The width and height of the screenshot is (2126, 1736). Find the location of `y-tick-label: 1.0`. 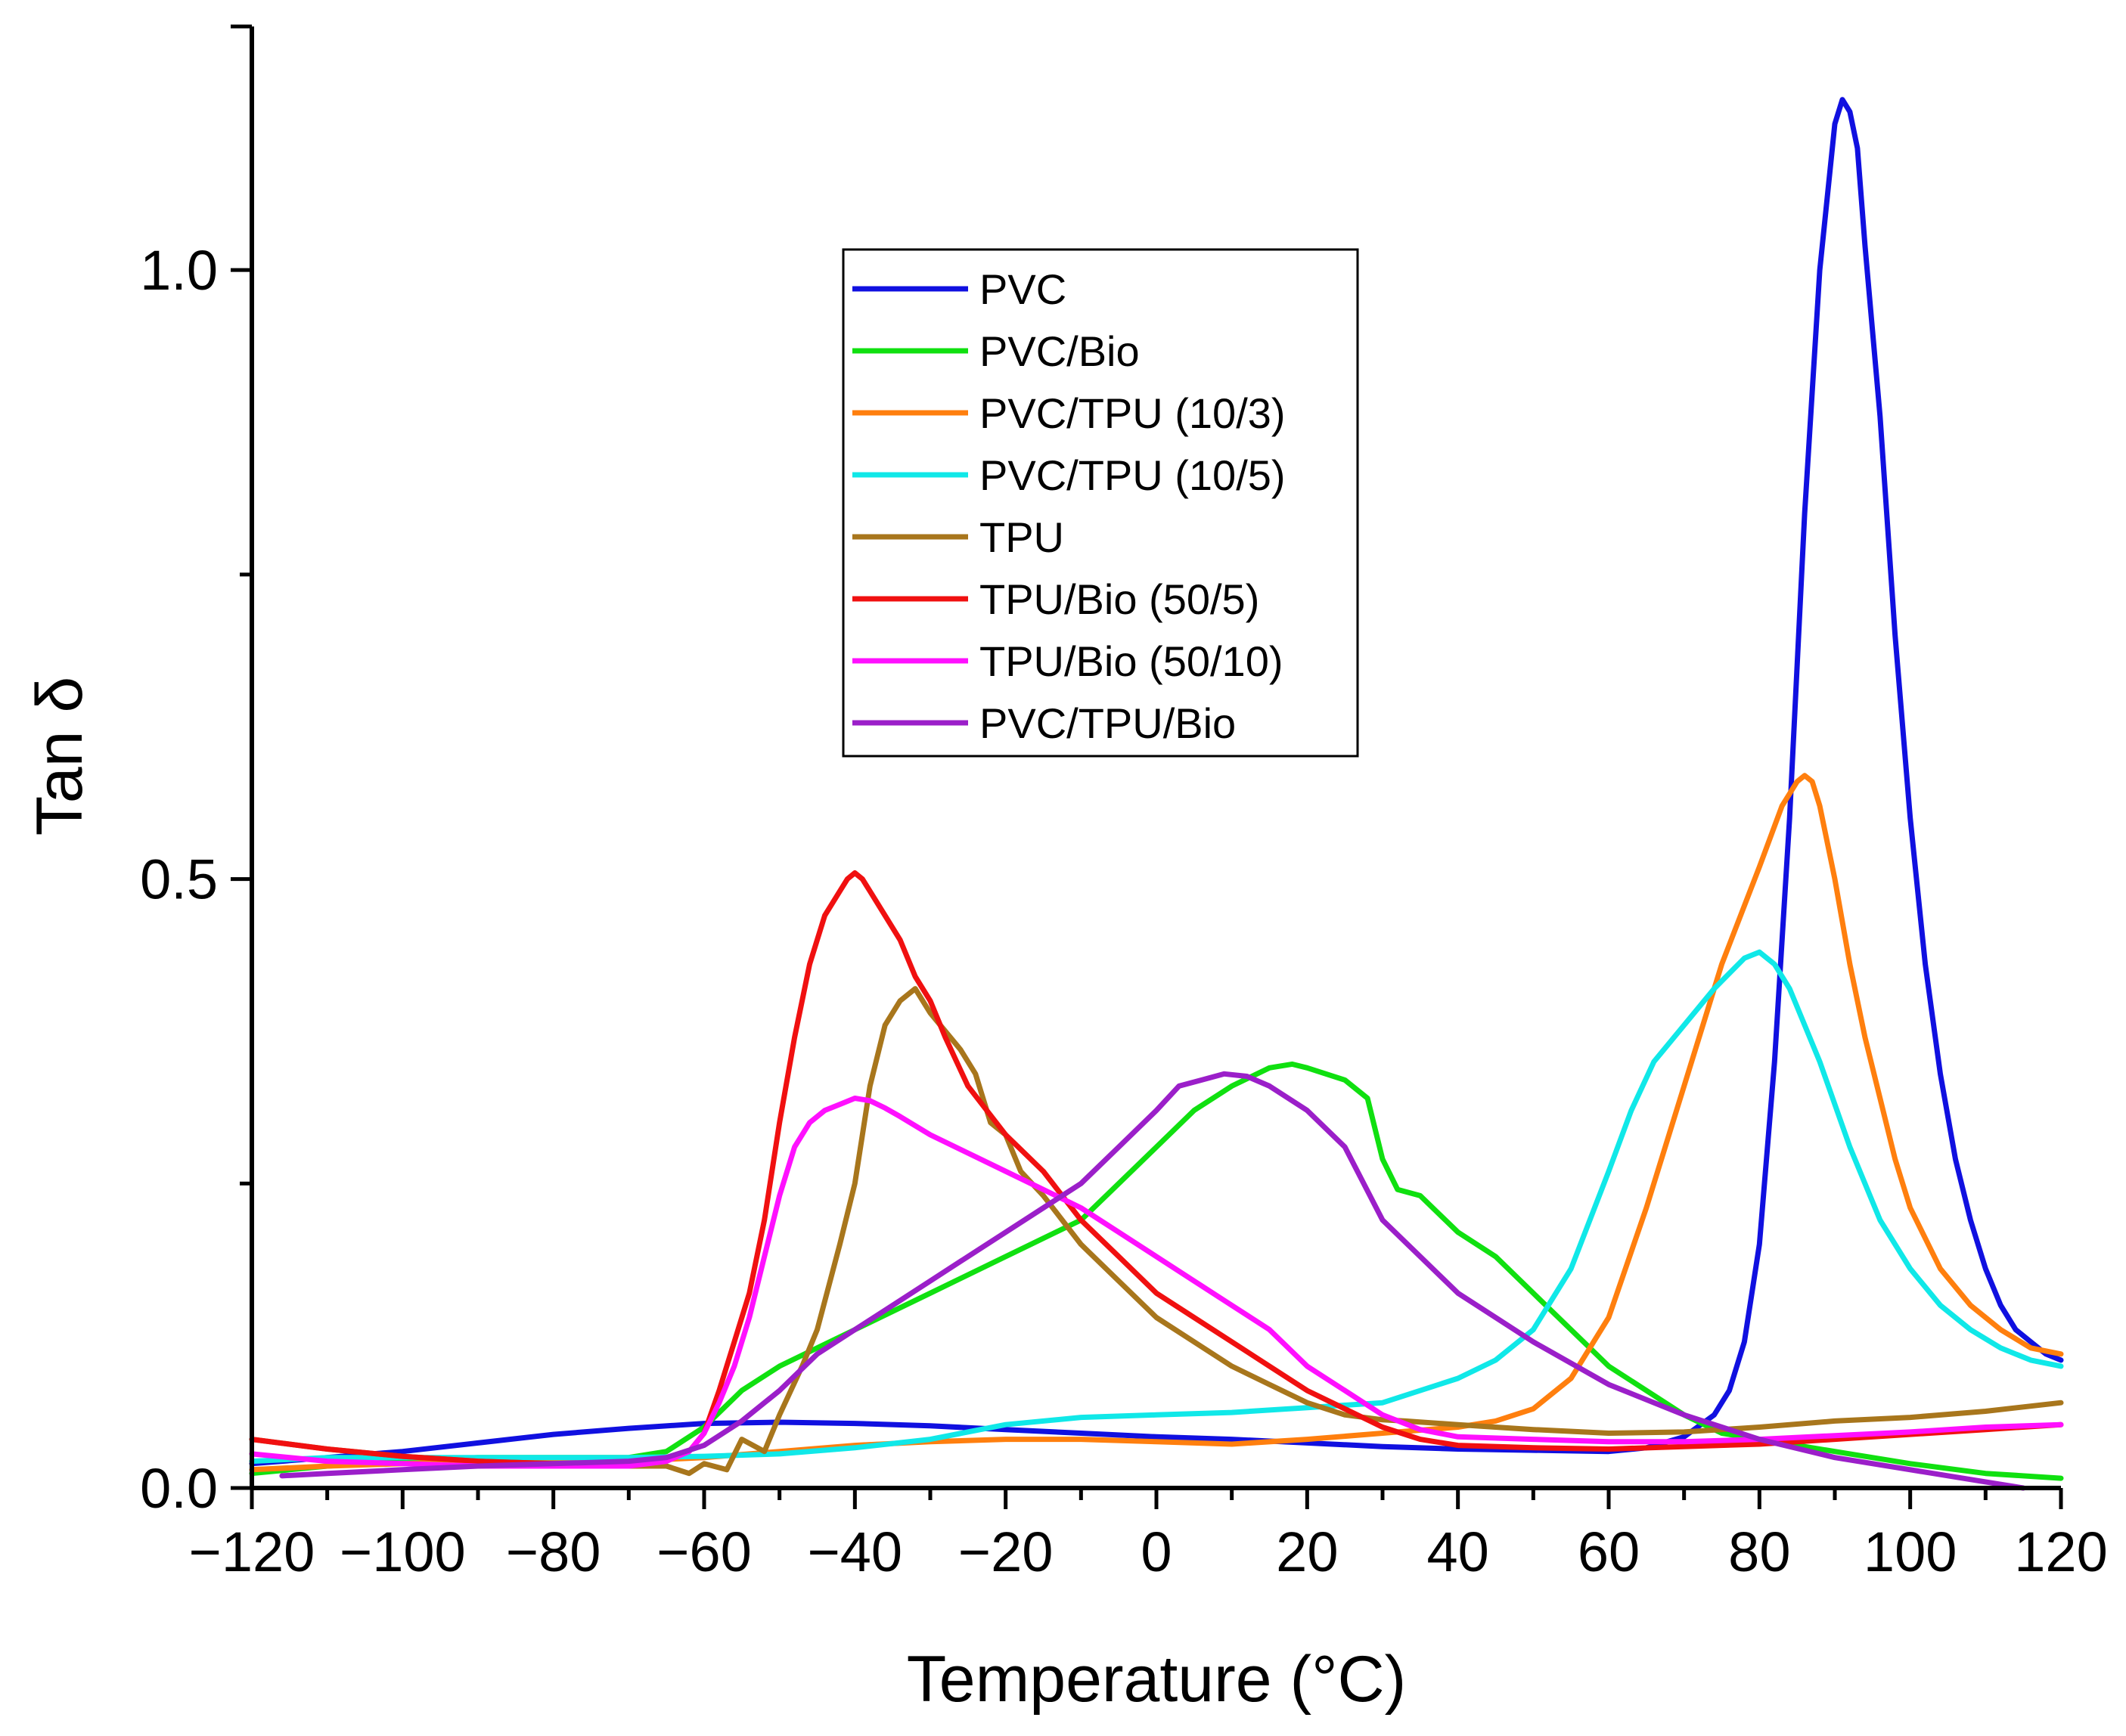

y-tick-label: 1.0 is located at coordinates (179, 270).